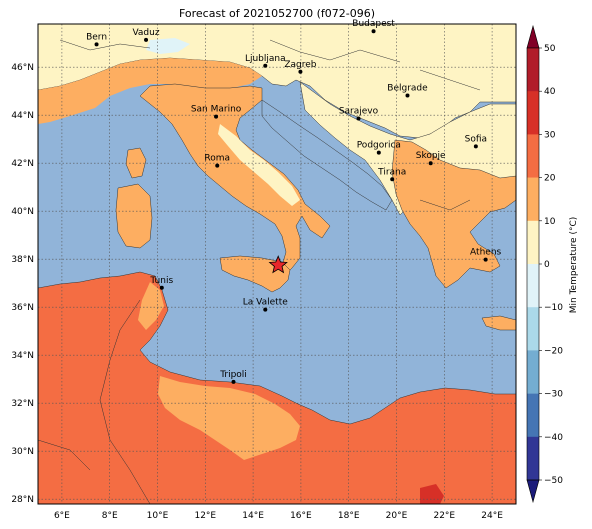 This screenshot has height=529, width=592. What do you see at coordinates (444, 516) in the screenshot?
I see `lon-tick-label: 22°E` at bounding box center [444, 516].